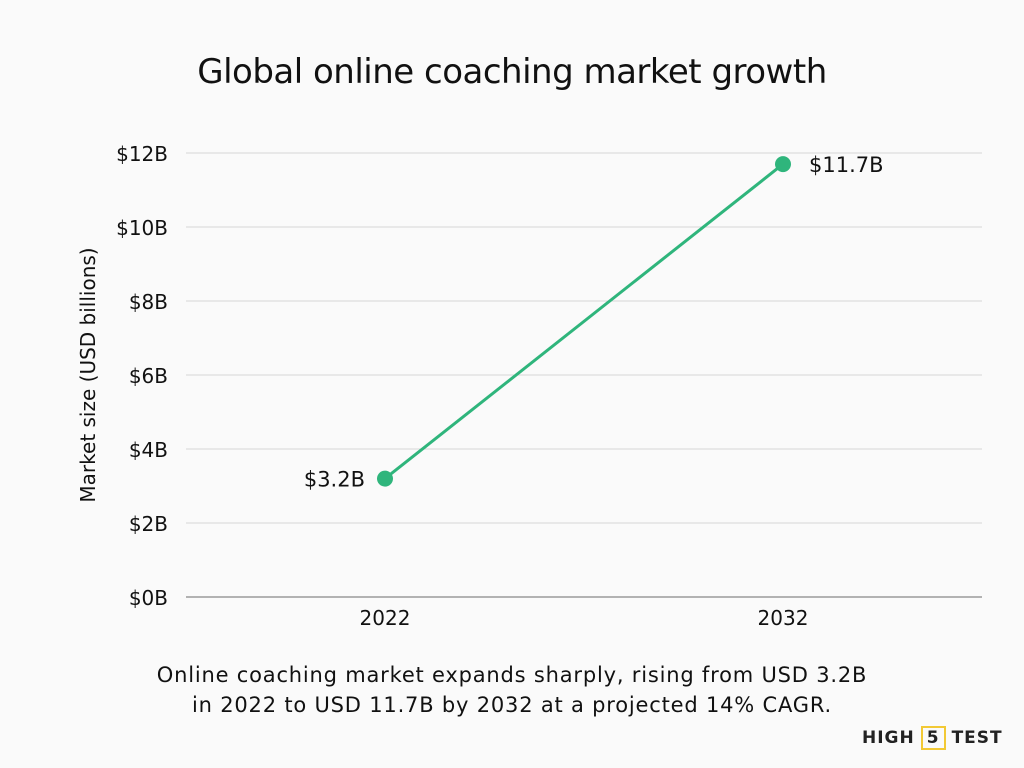 The width and height of the screenshot is (1024, 768). I want to click on chart-title: Global online coaching market growth, so click(512, 72).